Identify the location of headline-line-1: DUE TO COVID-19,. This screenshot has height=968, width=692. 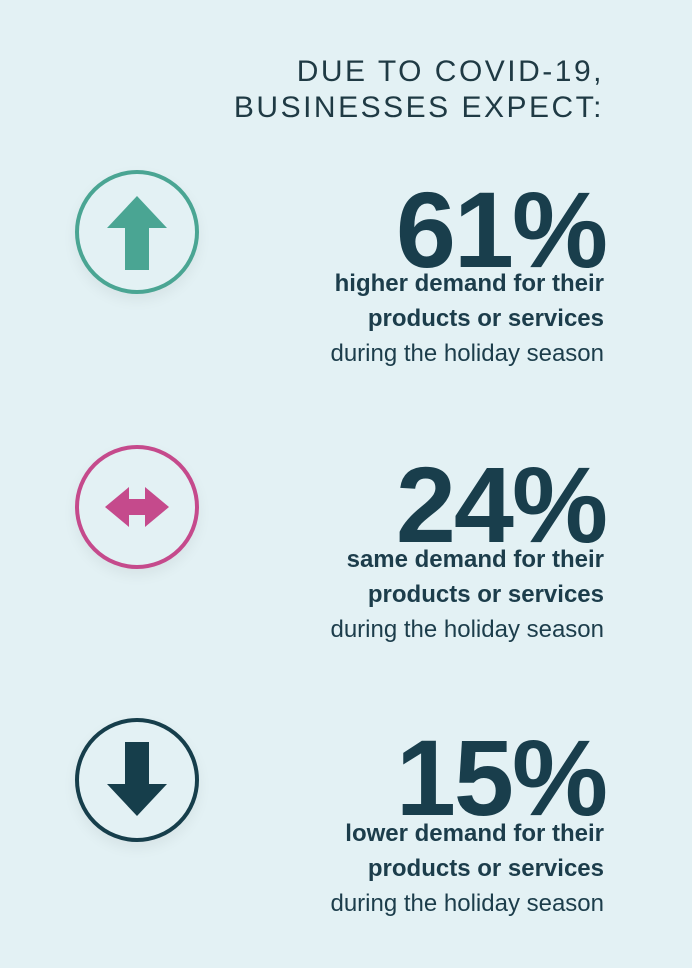
(450, 71).